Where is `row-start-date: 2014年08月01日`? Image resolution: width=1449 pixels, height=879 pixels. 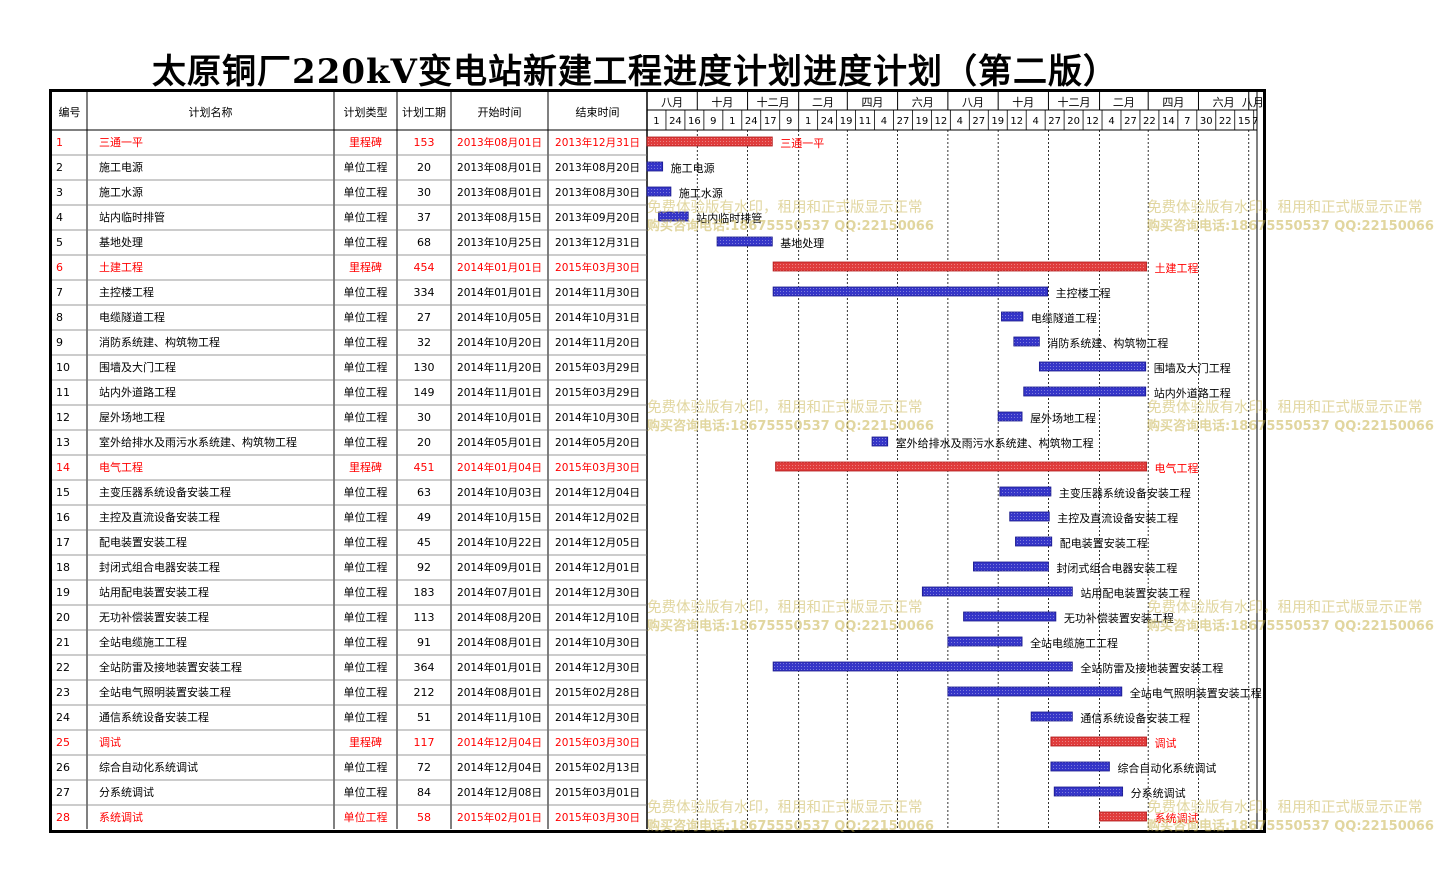 row-start-date: 2014年08月01日 is located at coordinates (499, 692).